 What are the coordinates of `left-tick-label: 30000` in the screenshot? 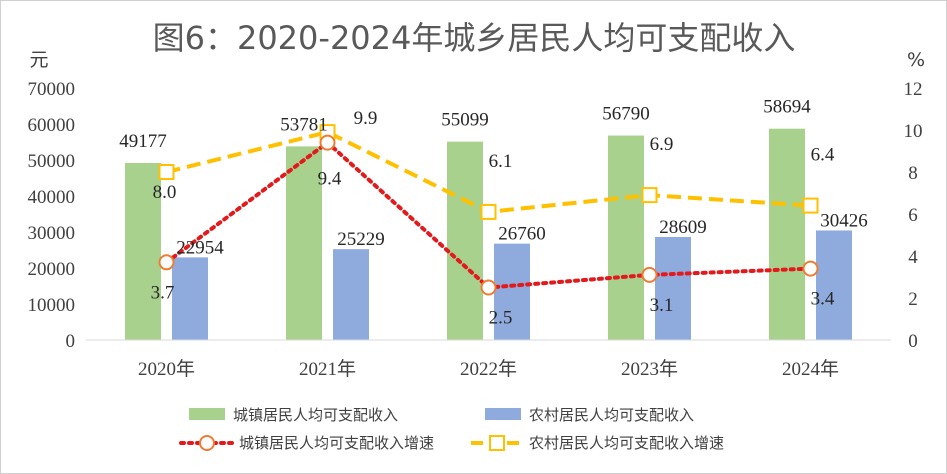 It's located at (52, 233).